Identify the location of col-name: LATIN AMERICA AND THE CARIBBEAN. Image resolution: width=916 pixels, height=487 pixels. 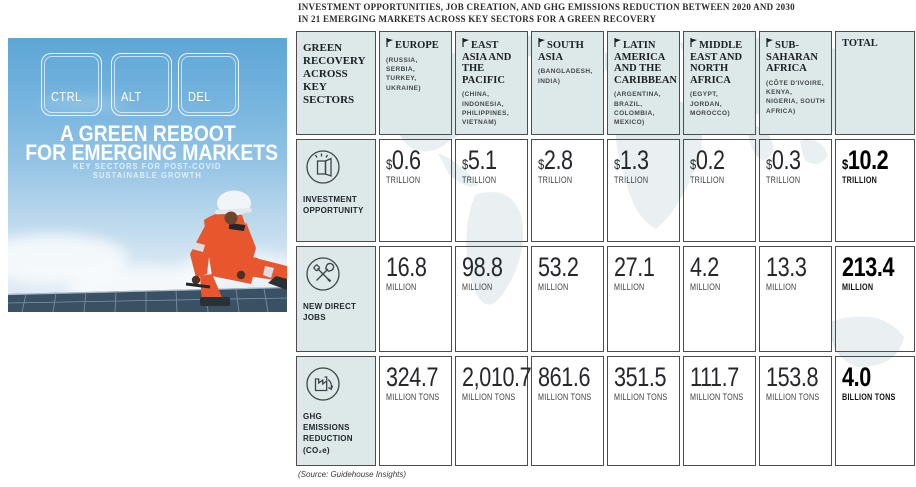
(646, 63).